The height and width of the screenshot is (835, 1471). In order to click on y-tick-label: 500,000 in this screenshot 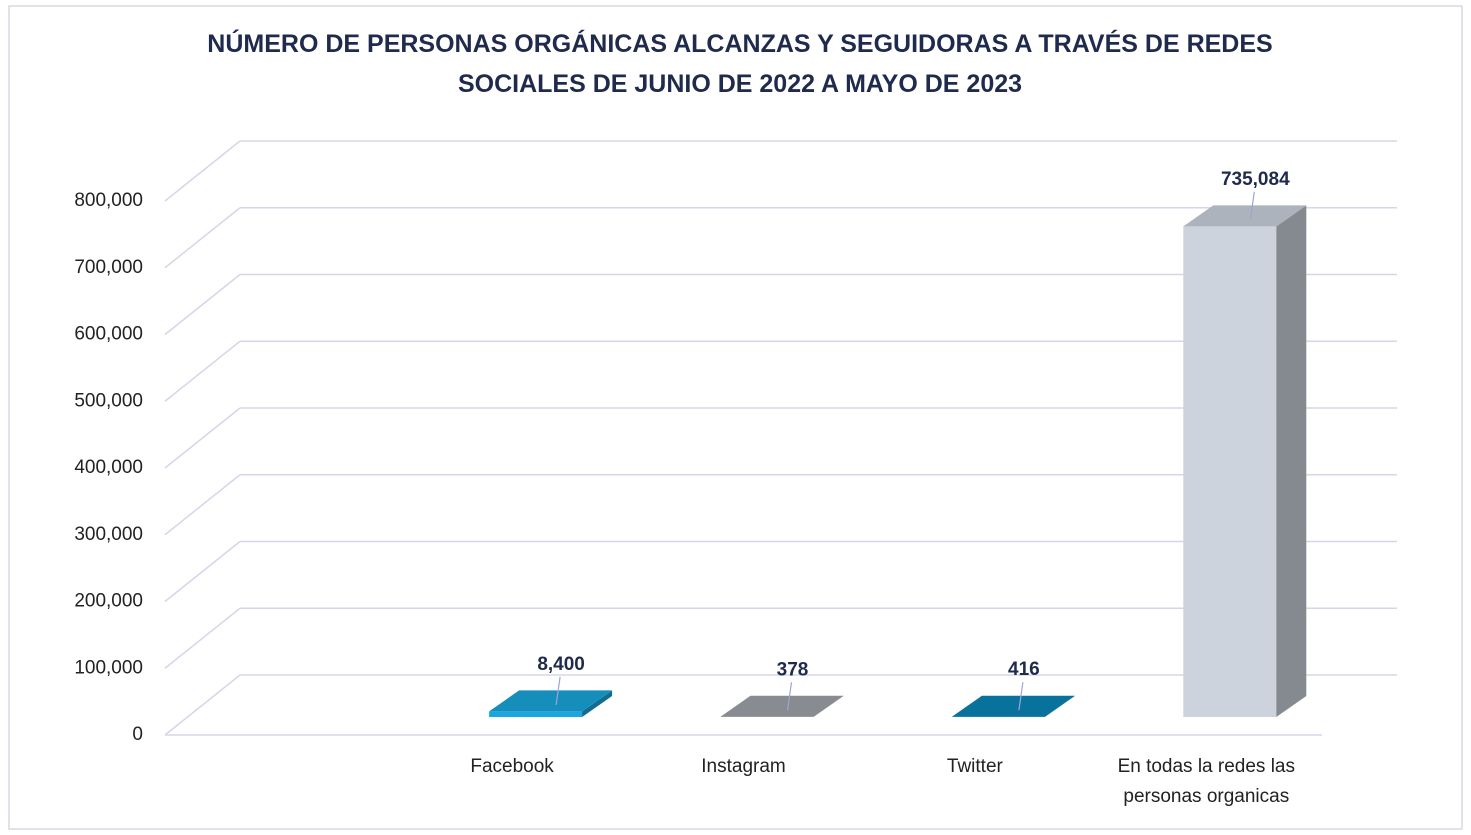, I will do `click(108, 400)`.